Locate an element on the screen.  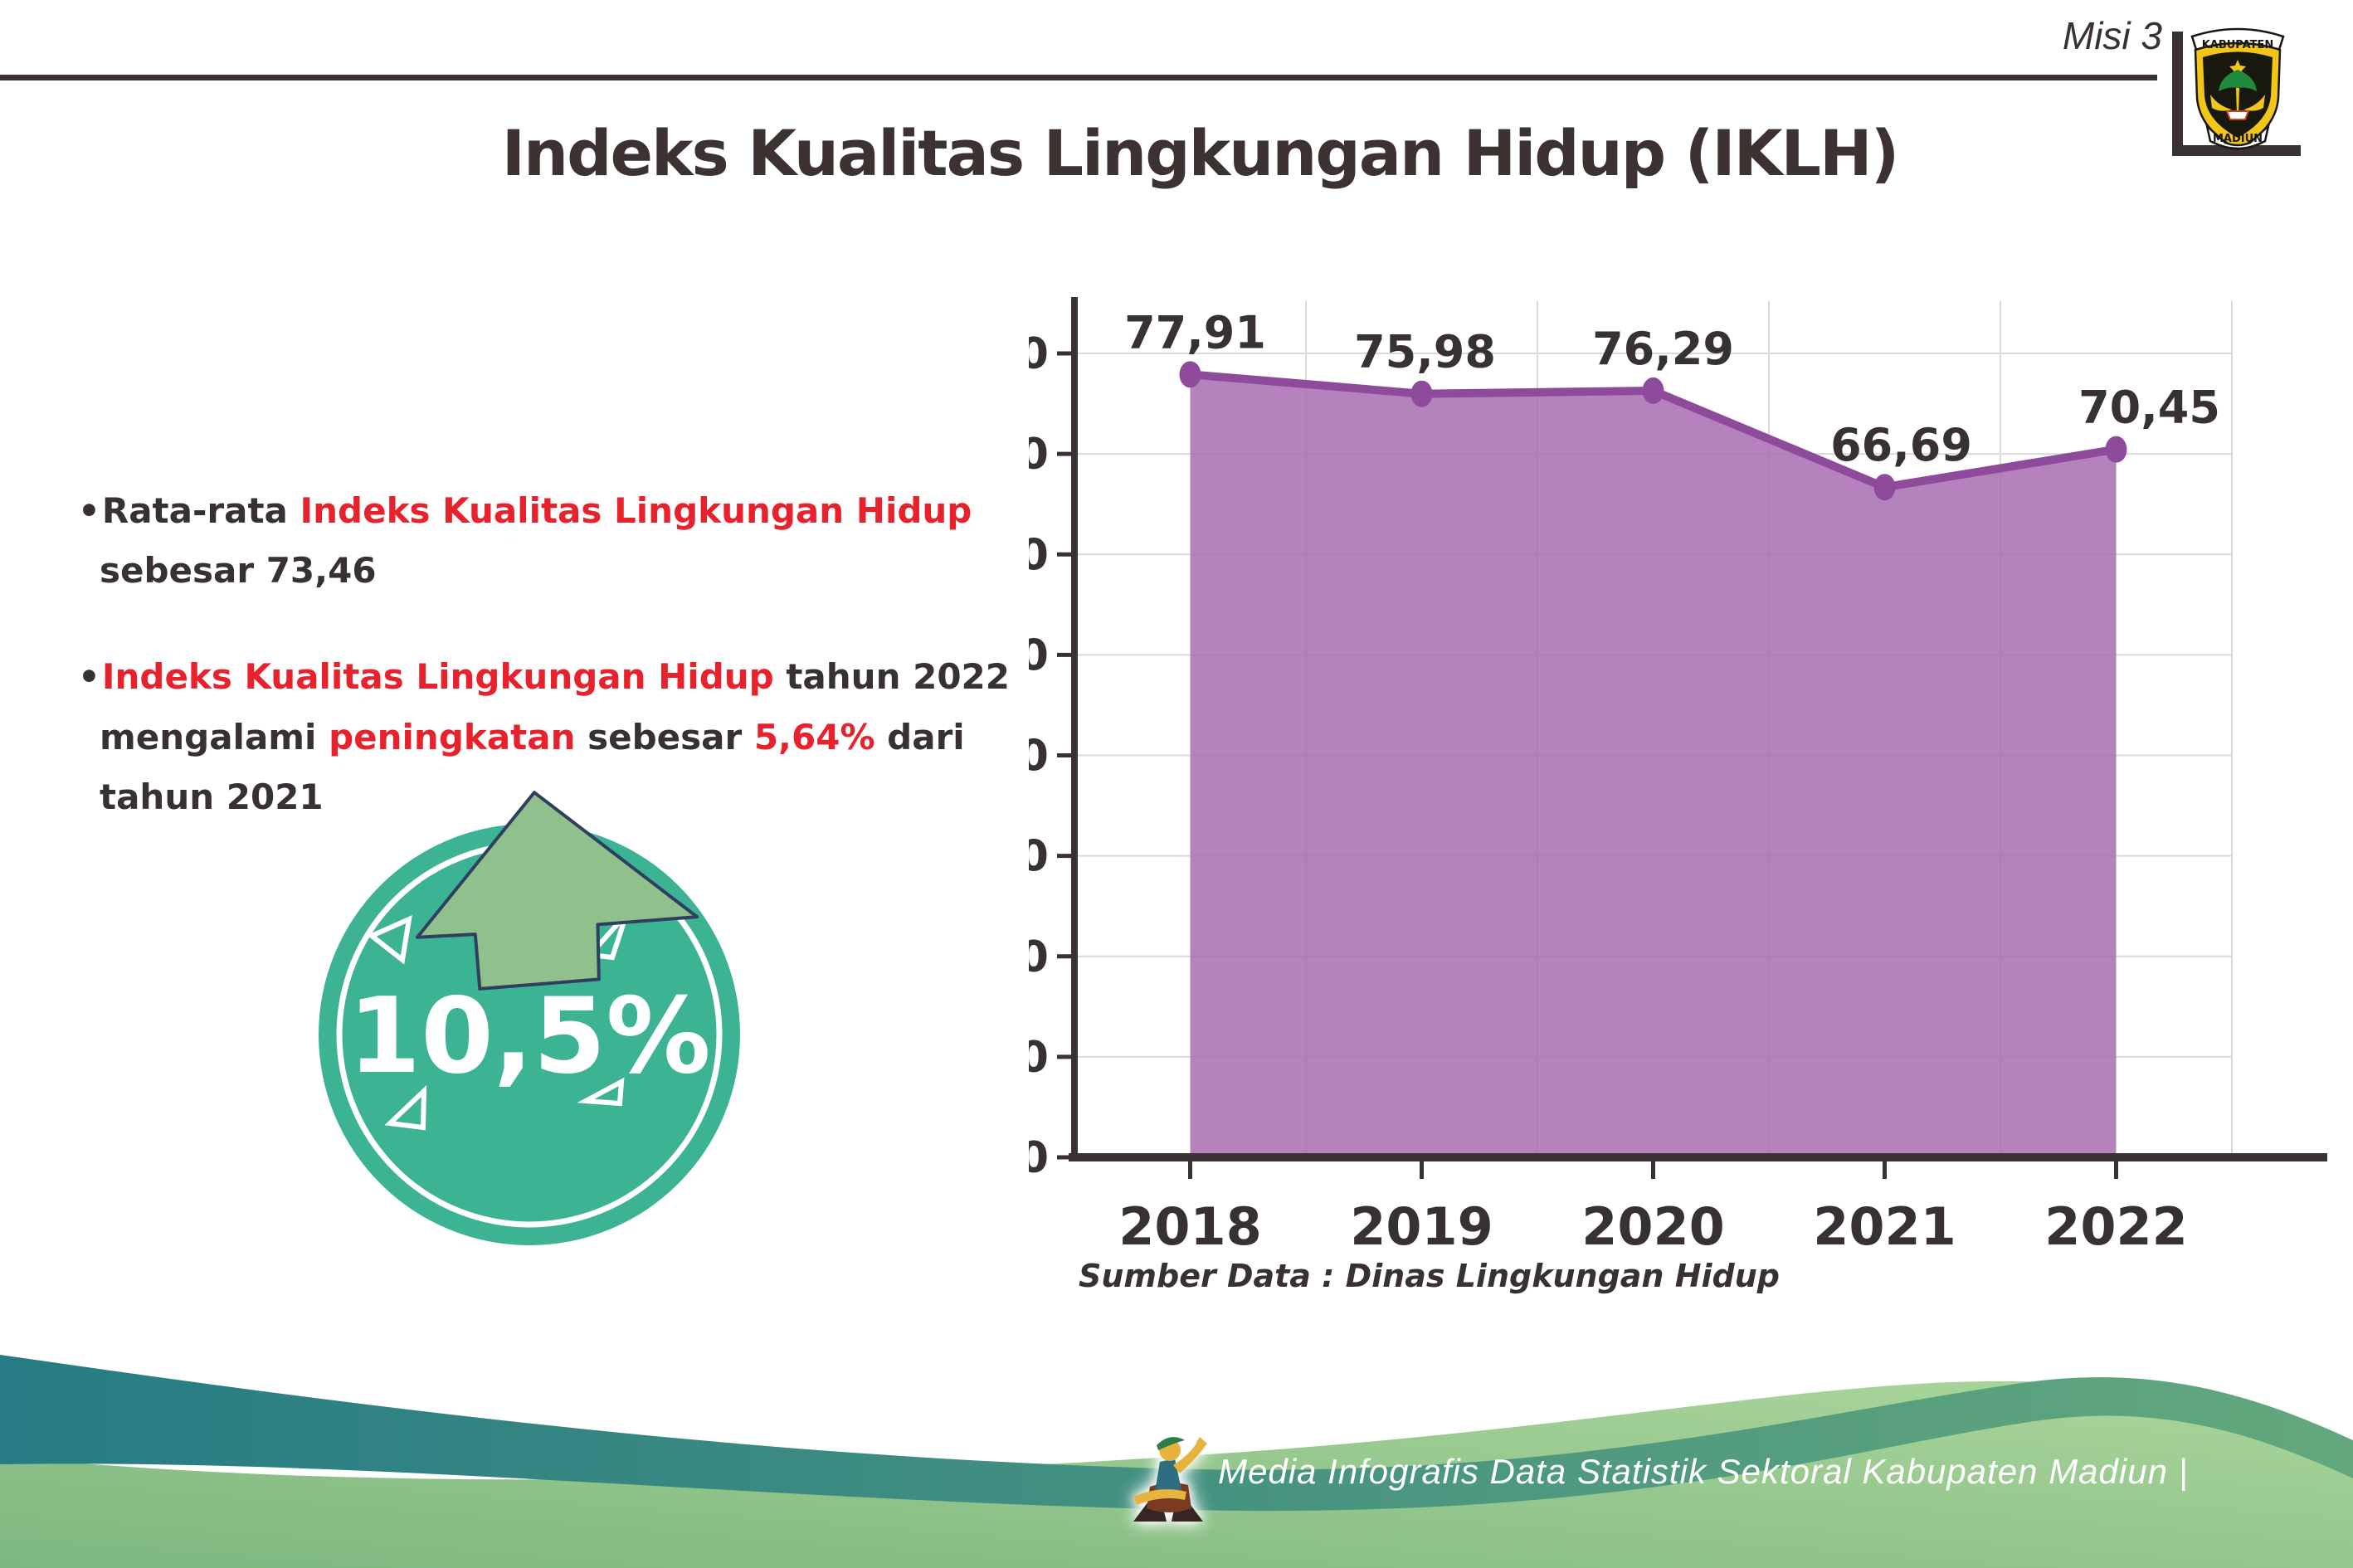
badge-spark-triangles is located at coordinates (498, 1021).